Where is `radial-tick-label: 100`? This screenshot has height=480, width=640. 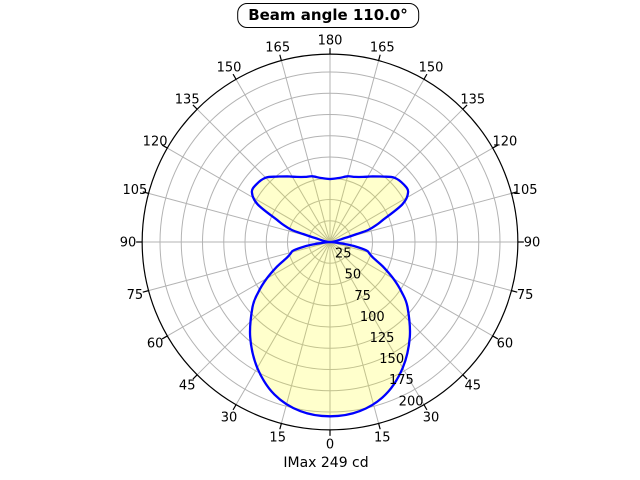
radial-tick-label: 100 is located at coordinates (372, 317).